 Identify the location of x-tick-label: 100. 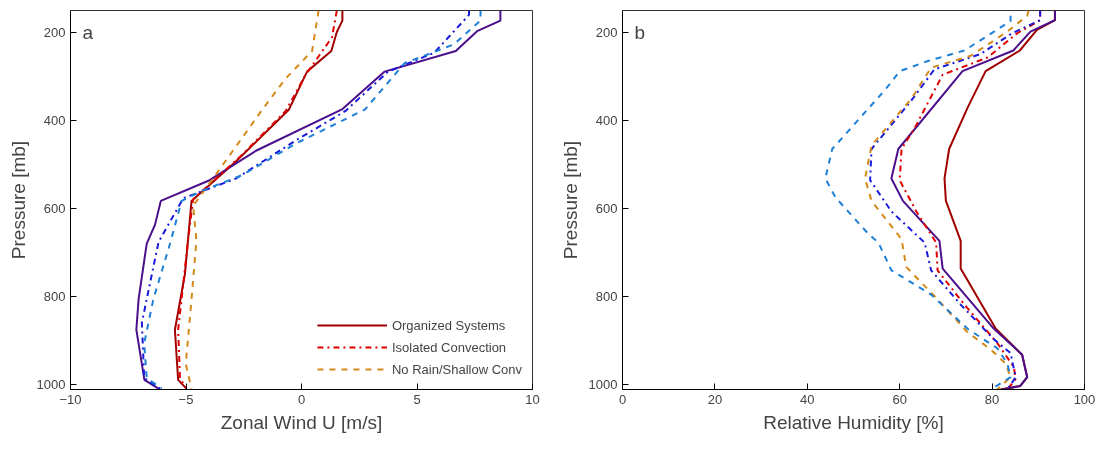
(1084, 399).